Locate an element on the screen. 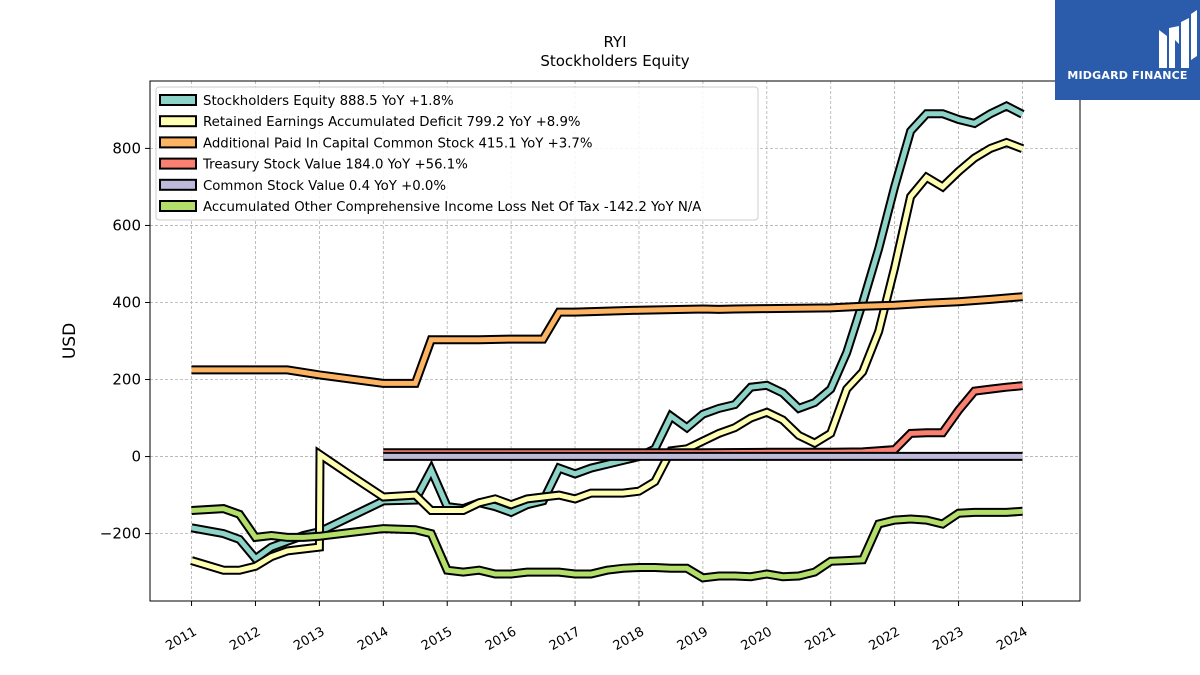 This screenshot has width=1200, height=675. x-tick-label: 2015 is located at coordinates (437, 639).